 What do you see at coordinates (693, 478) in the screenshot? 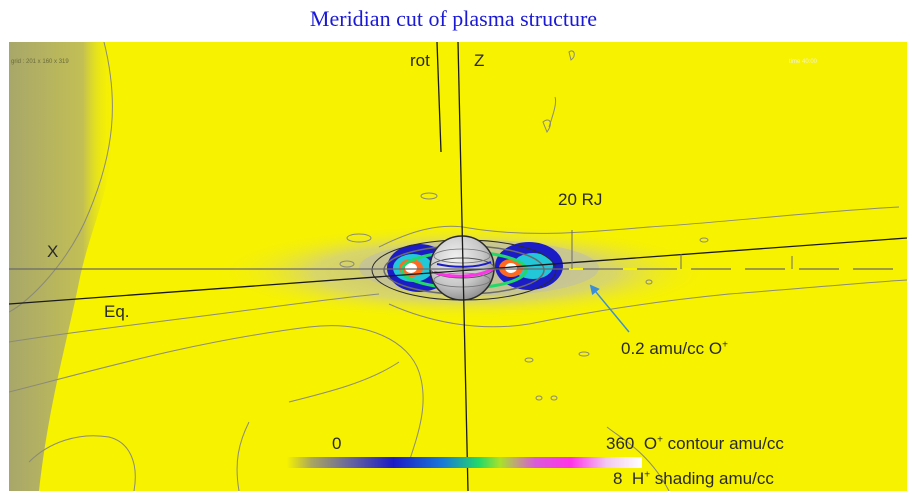
I see `colorbar-bottom-legend: 8 H+ shading amu/cc` at bounding box center [693, 478].